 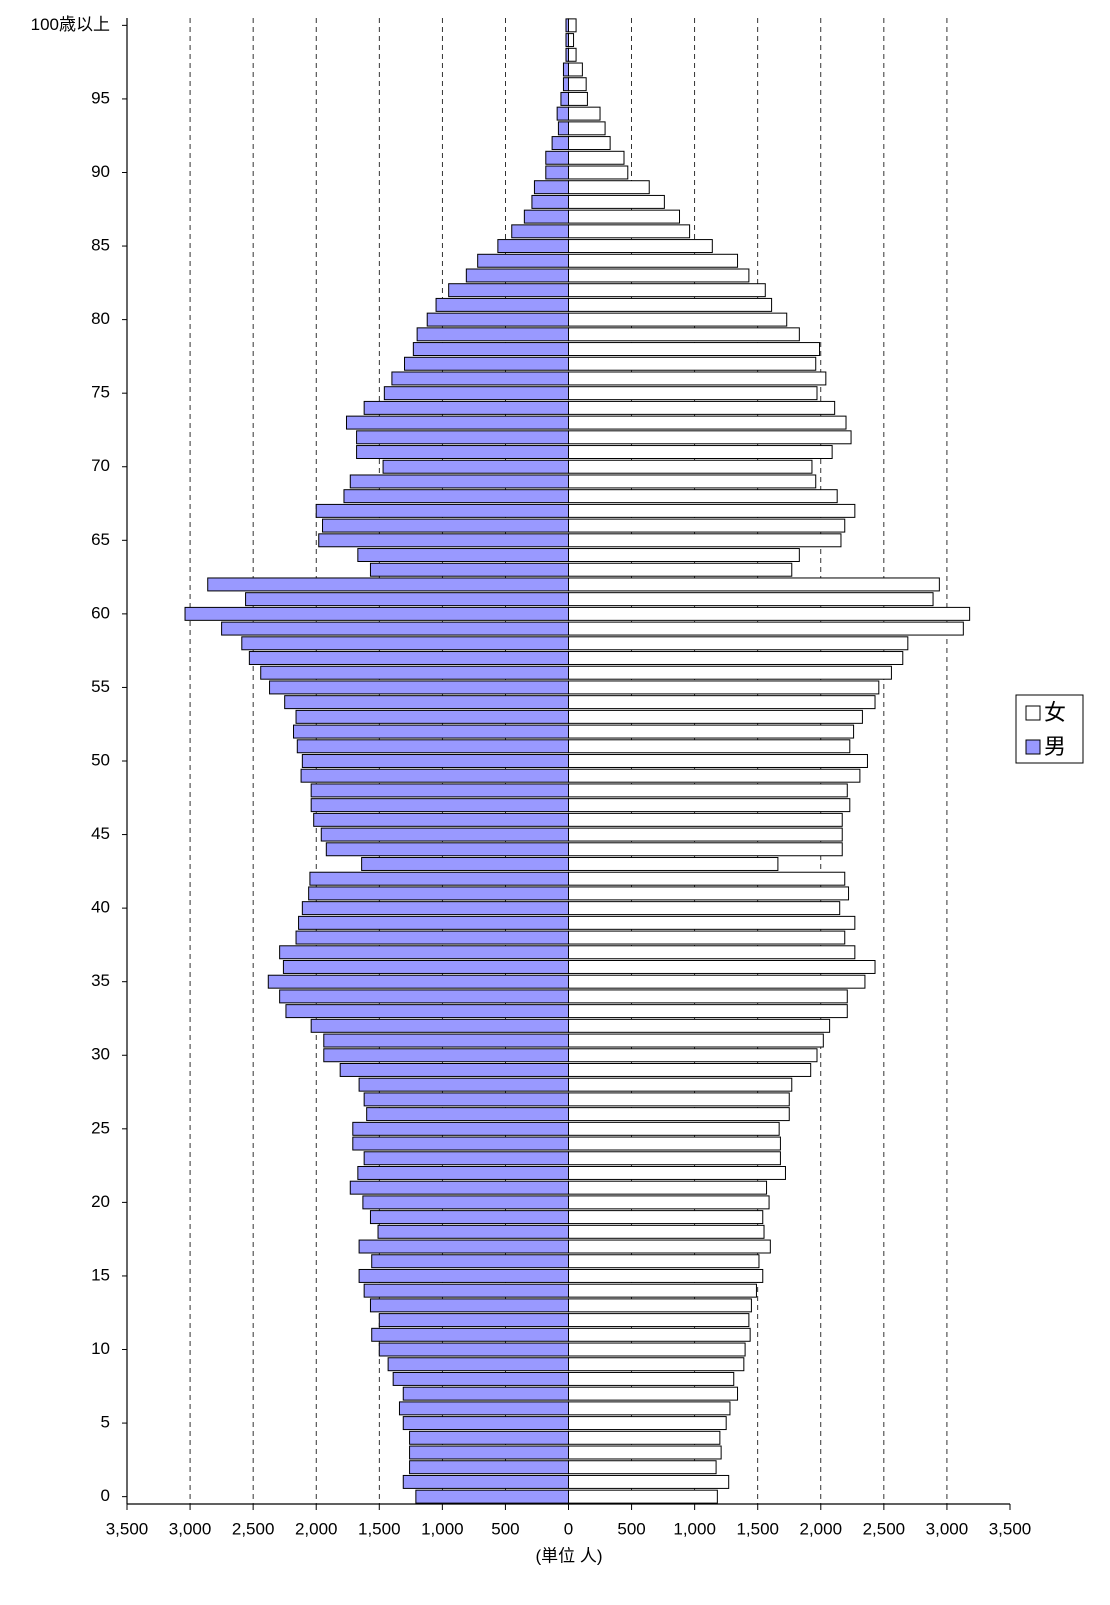 I want to click on x-tick-label: 0, so click(x=568, y=1528).